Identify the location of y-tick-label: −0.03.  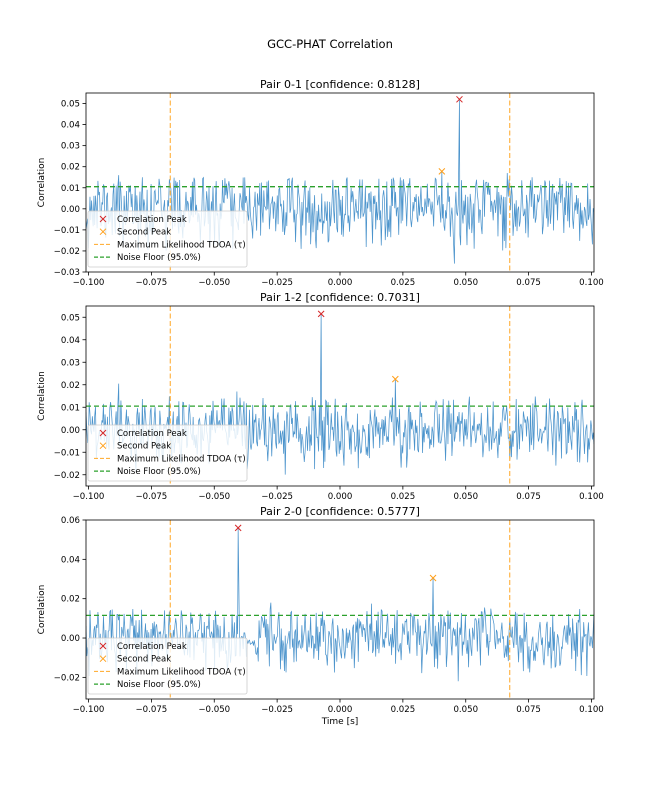
(67, 273).